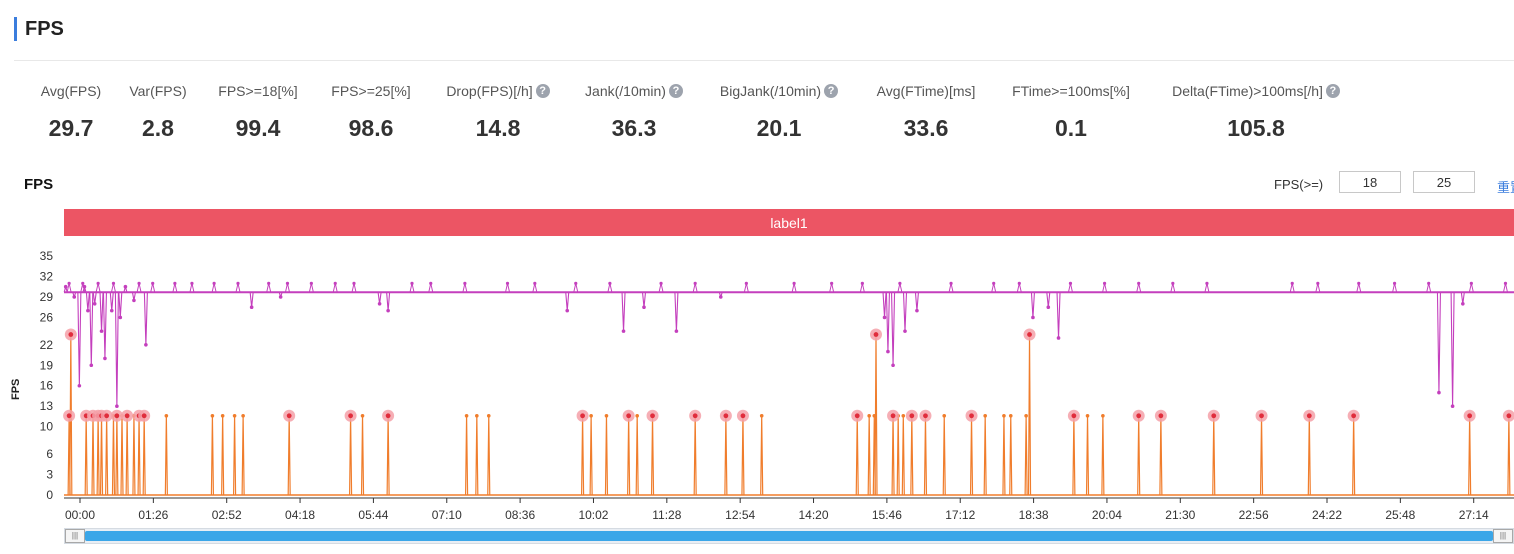 This screenshot has width=1514, height=554. What do you see at coordinates (926, 91) in the screenshot?
I see `metric-label: Avg(FTime)[ms]` at bounding box center [926, 91].